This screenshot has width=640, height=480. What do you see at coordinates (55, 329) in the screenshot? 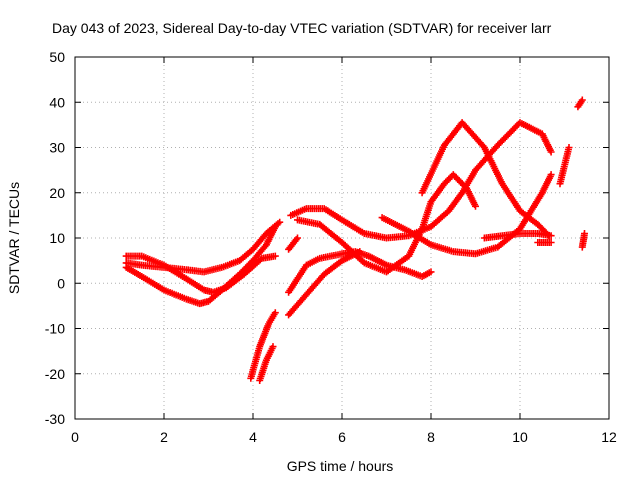
I see `y-tick-label: -10` at bounding box center [55, 329].